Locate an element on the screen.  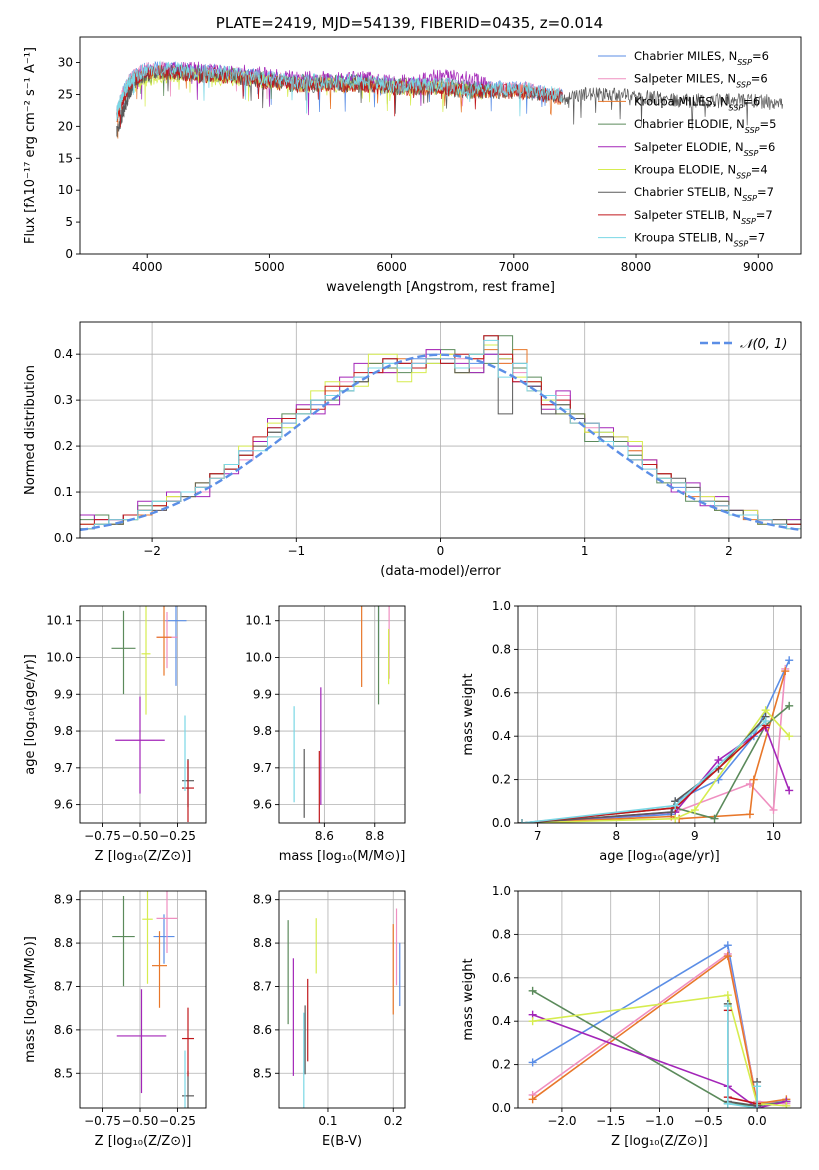
x-tick-label: −0.50 is located at coordinates (140, 1121).